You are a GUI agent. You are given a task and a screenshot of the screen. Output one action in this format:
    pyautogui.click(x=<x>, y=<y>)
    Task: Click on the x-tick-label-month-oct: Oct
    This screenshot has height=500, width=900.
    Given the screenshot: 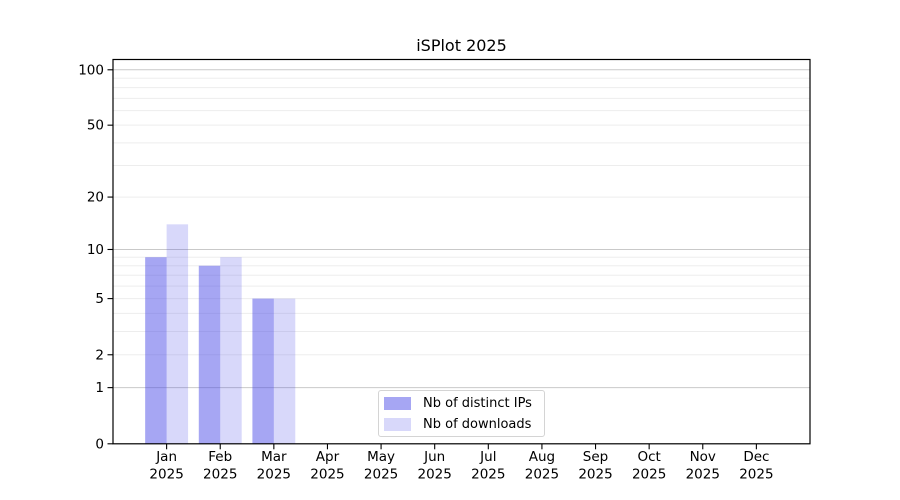 What is the action you would take?
    pyautogui.click(x=648, y=457)
    